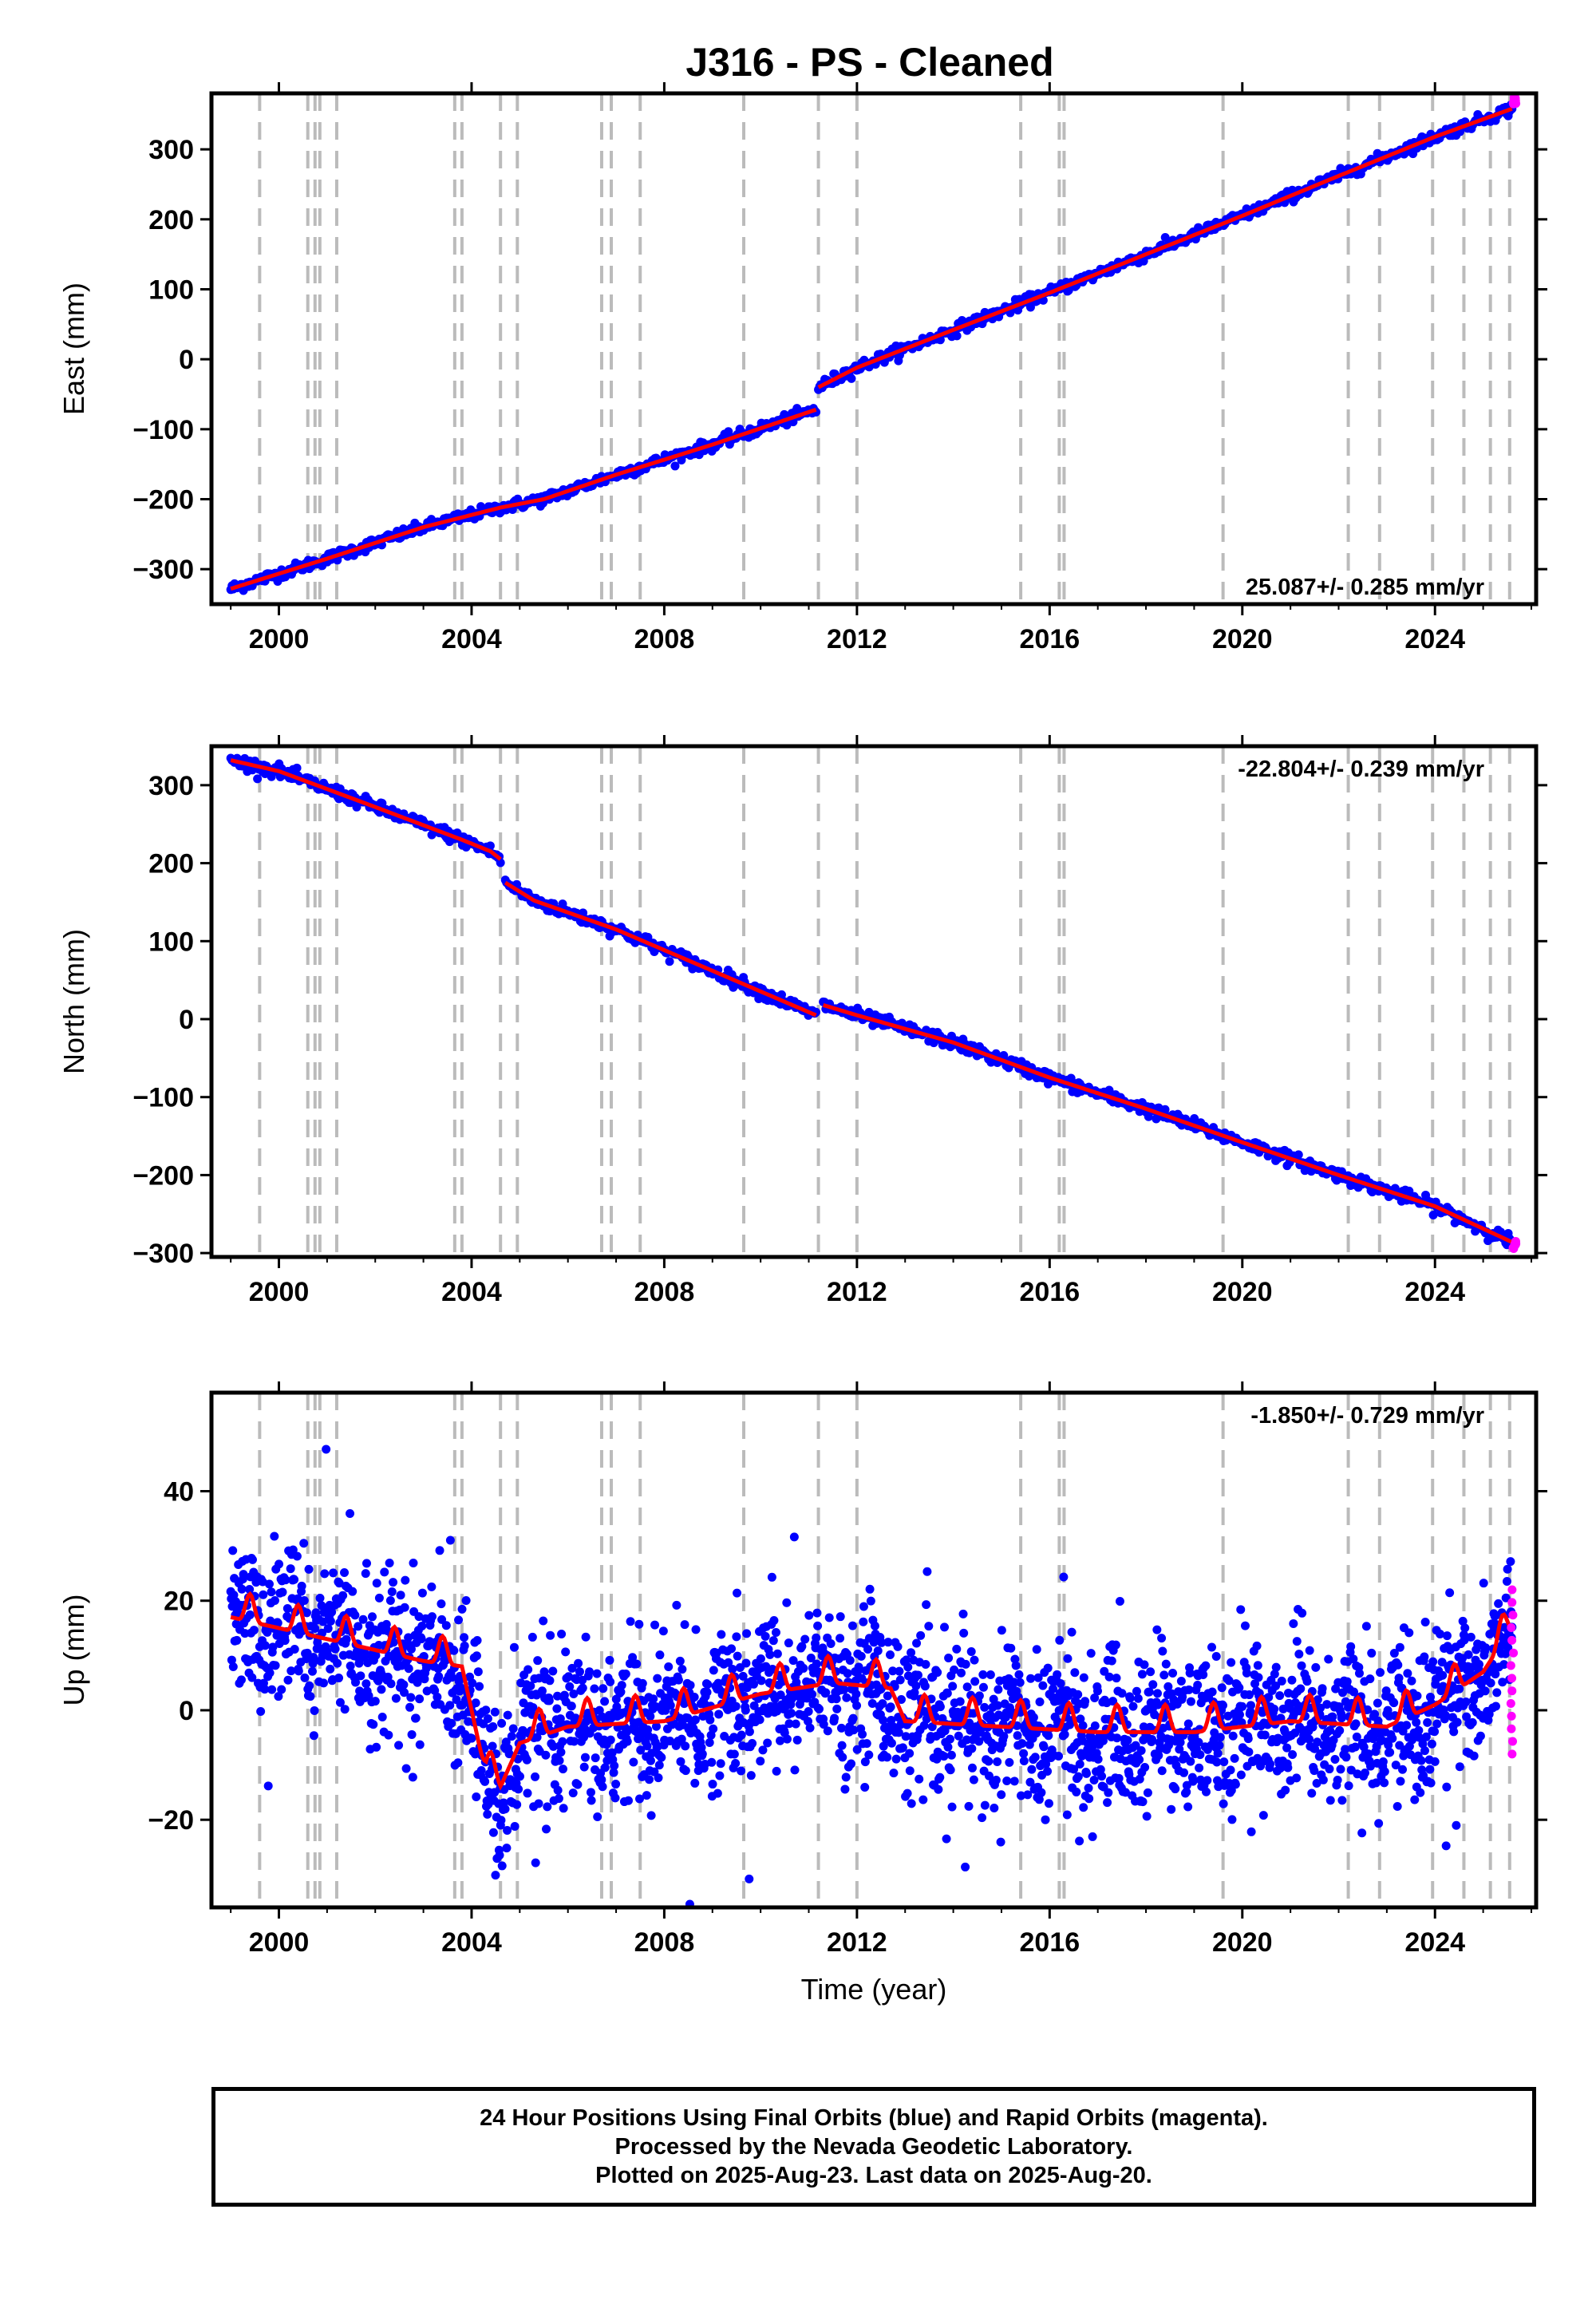  Describe the element at coordinates (279, 1292) in the screenshot. I see `x-tick-label: 2000` at that location.